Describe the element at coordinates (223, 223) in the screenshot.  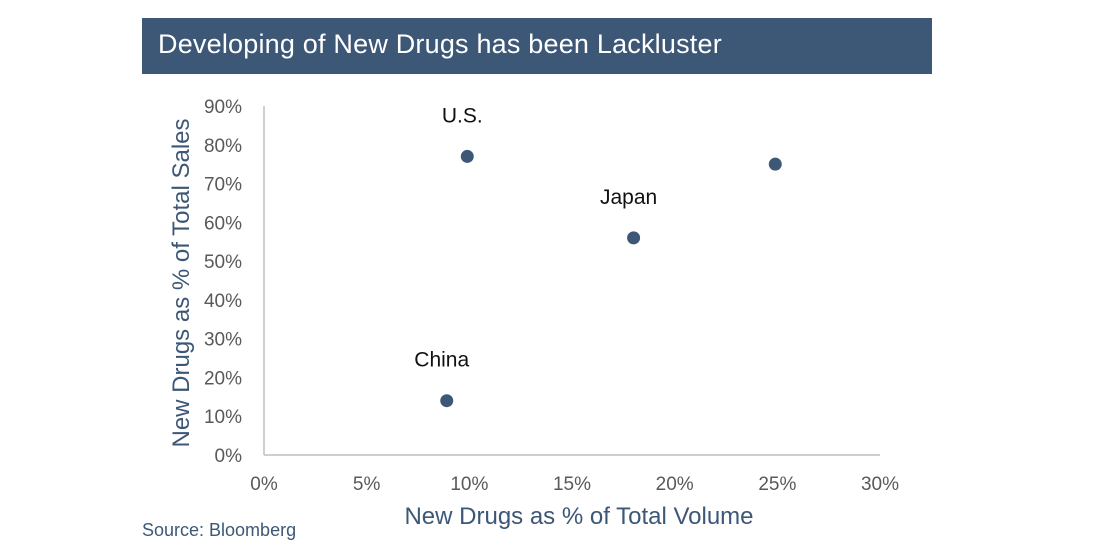
I see `y-tick-label: 60%` at that location.